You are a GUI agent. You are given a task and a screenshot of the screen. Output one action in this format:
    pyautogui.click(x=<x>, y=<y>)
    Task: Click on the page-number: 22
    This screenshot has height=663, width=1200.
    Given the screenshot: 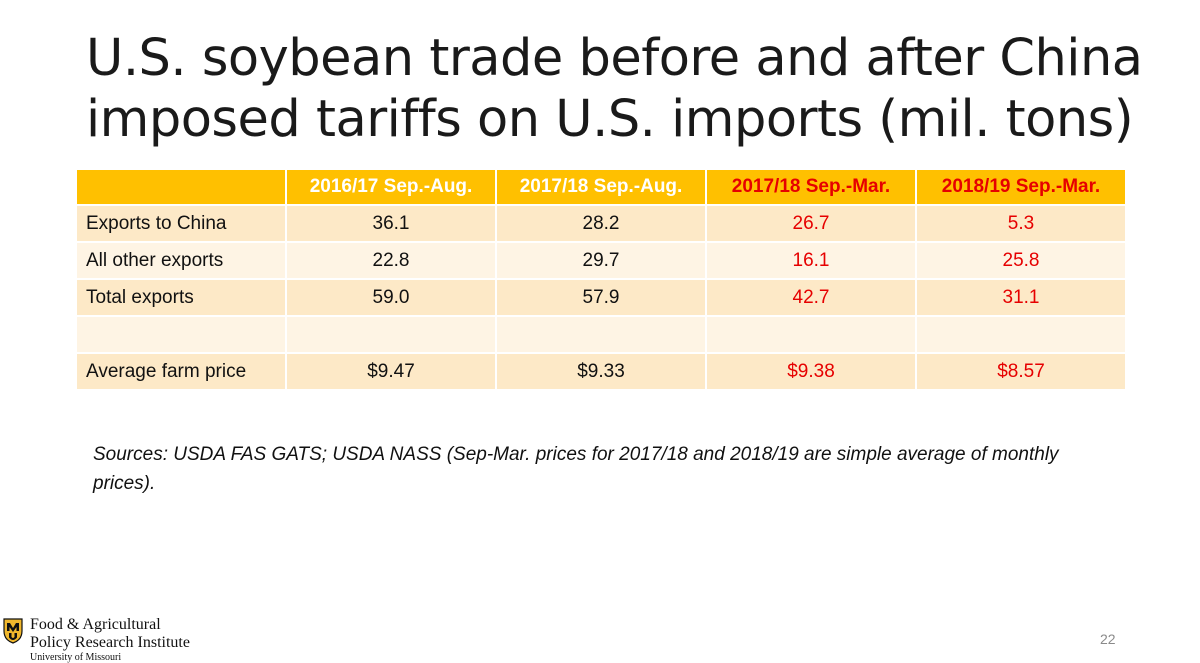 What is the action you would take?
    pyautogui.click(x=1108, y=639)
    